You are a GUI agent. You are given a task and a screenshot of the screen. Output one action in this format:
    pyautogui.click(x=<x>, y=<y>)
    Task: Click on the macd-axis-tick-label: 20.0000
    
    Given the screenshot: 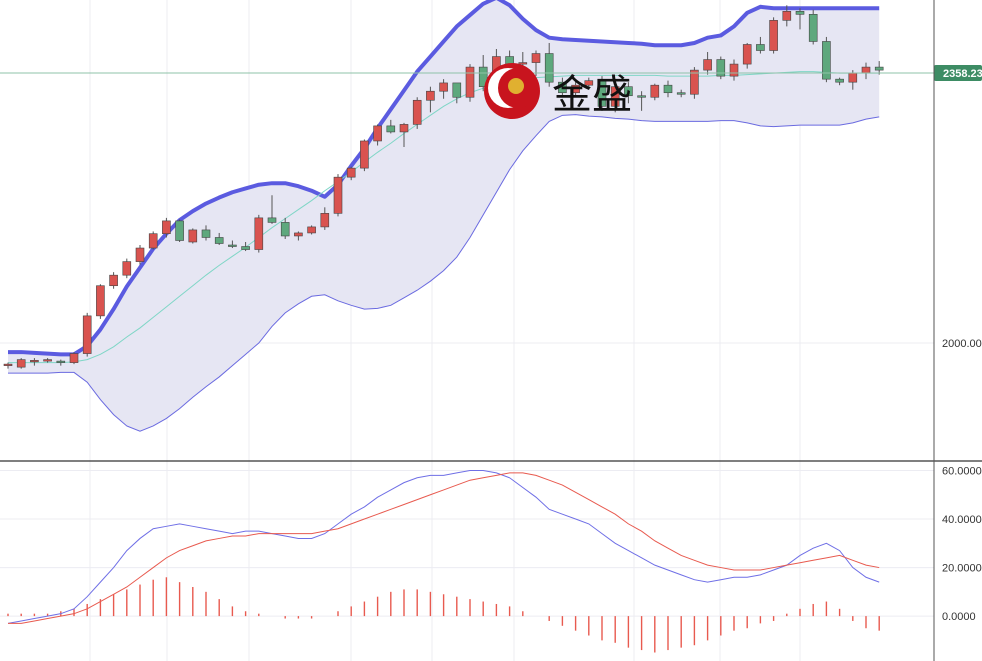 What is the action you would take?
    pyautogui.click(x=962, y=569)
    